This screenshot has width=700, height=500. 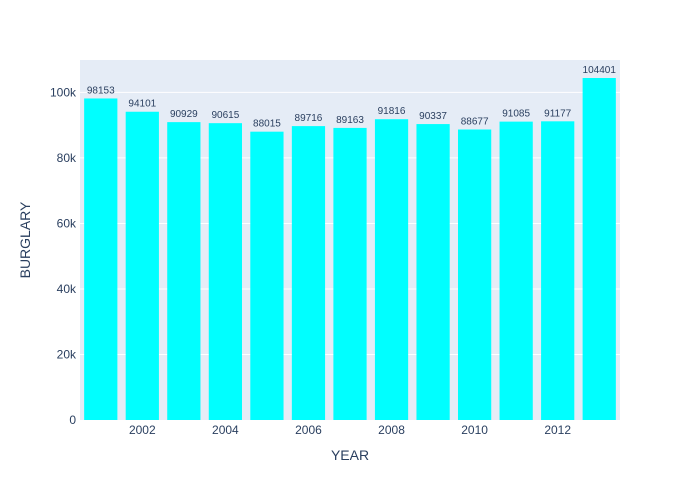 I want to click on x-tick-label: 2004, so click(x=225, y=430).